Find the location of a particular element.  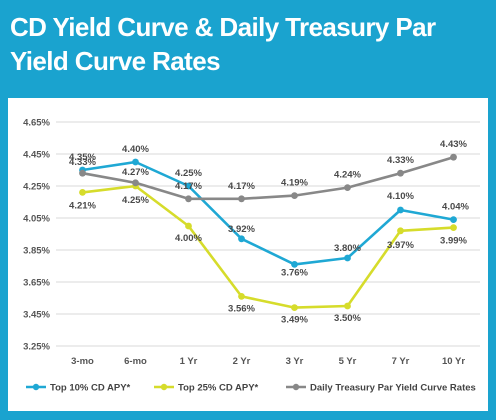

data-label: 3.97% is located at coordinates (400, 245).